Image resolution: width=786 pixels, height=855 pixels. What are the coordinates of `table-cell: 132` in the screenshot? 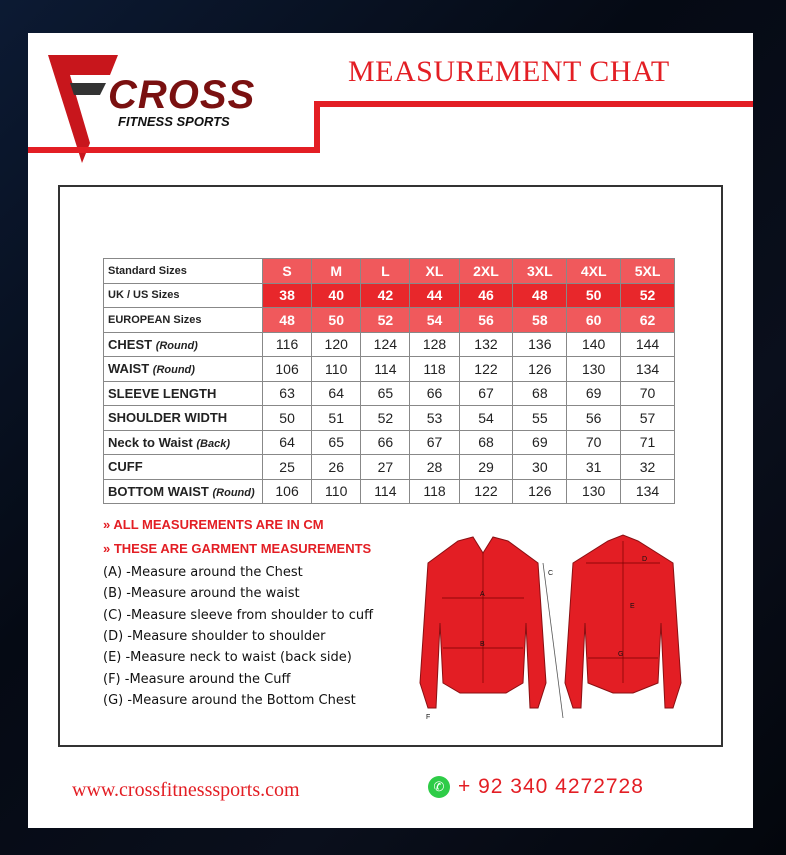 It's located at (486, 344).